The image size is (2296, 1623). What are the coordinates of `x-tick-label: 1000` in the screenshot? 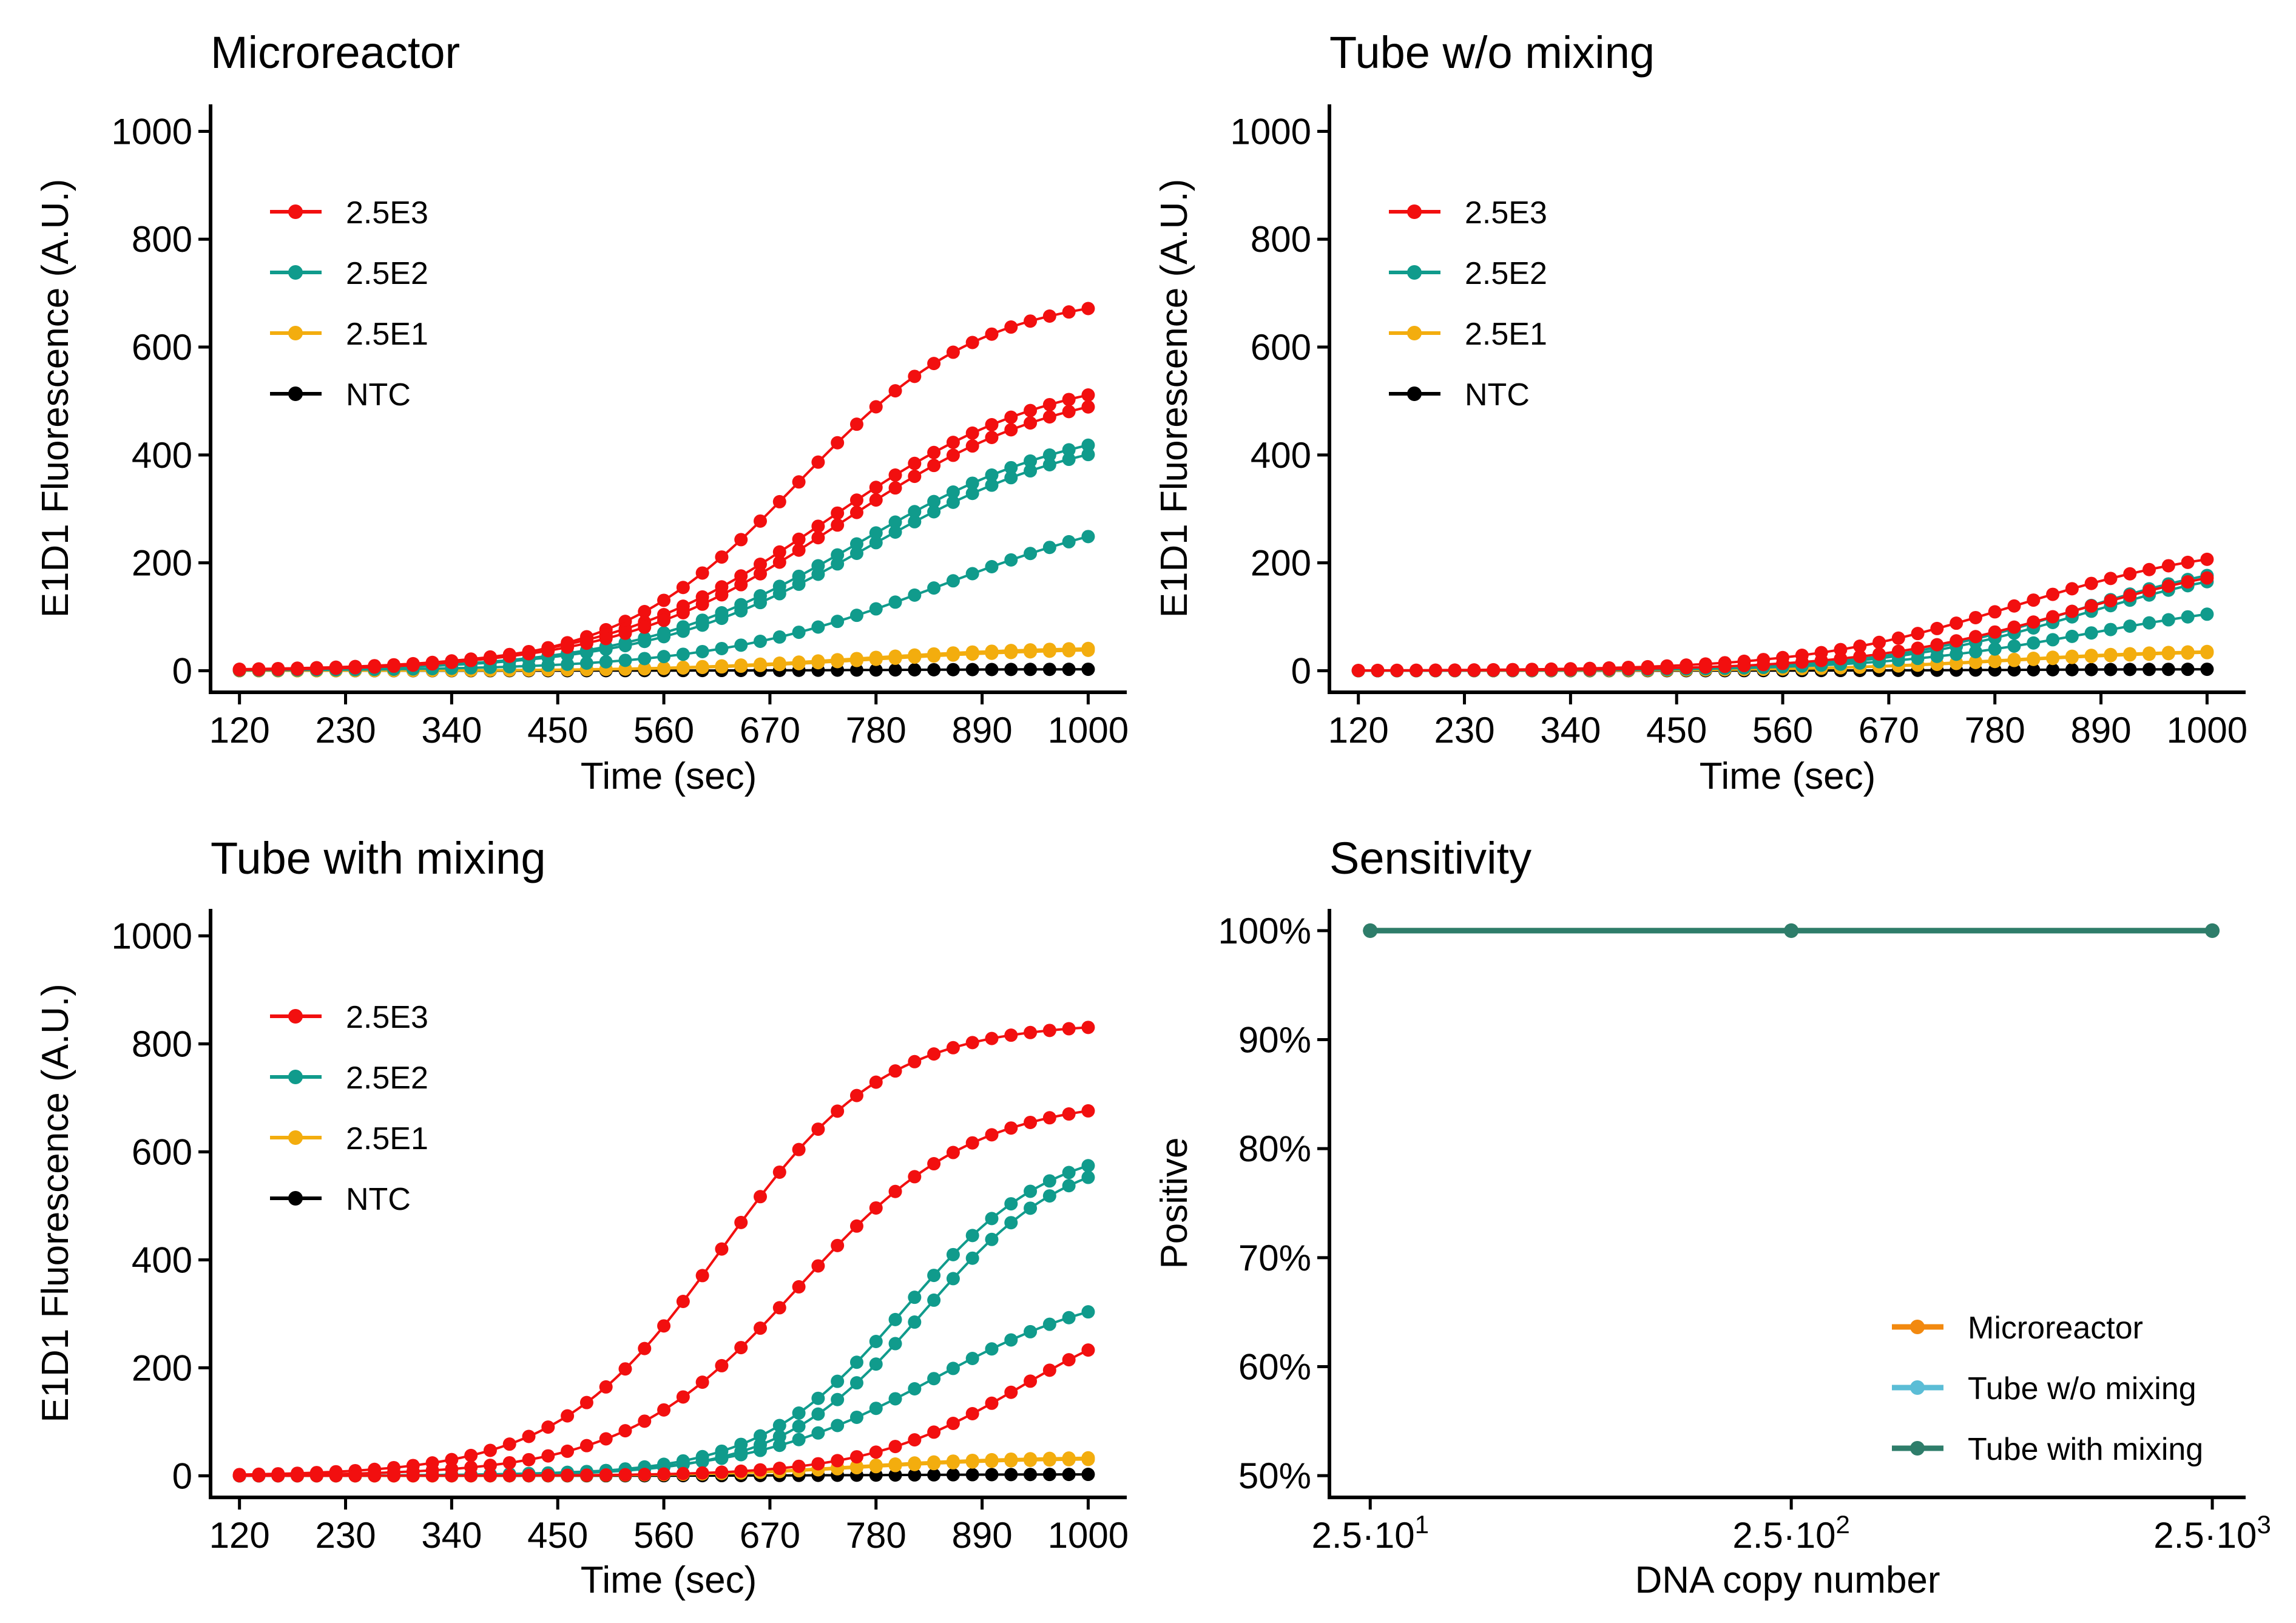 It's located at (1088, 730).